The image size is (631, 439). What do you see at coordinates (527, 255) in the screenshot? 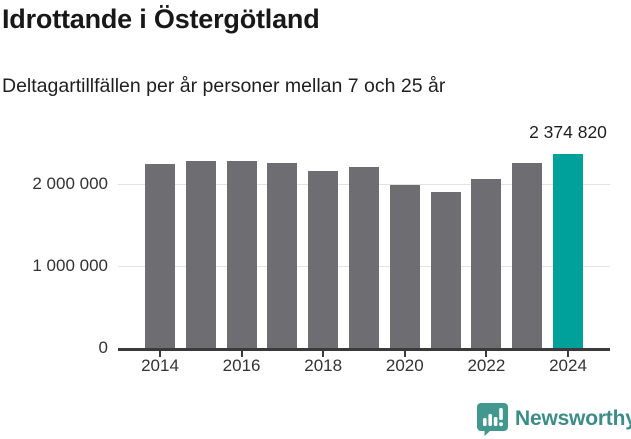
I see `bar-2023` at bounding box center [527, 255].